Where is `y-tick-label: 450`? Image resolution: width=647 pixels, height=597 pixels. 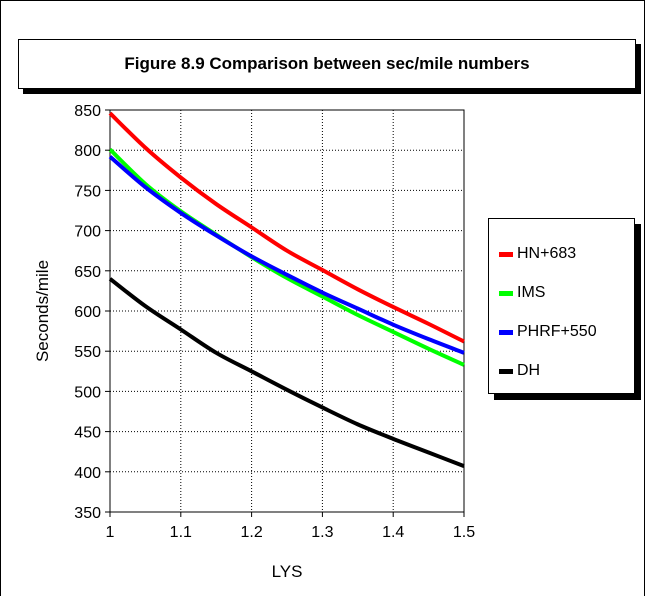 y-tick-label: 450 is located at coordinates (87, 433).